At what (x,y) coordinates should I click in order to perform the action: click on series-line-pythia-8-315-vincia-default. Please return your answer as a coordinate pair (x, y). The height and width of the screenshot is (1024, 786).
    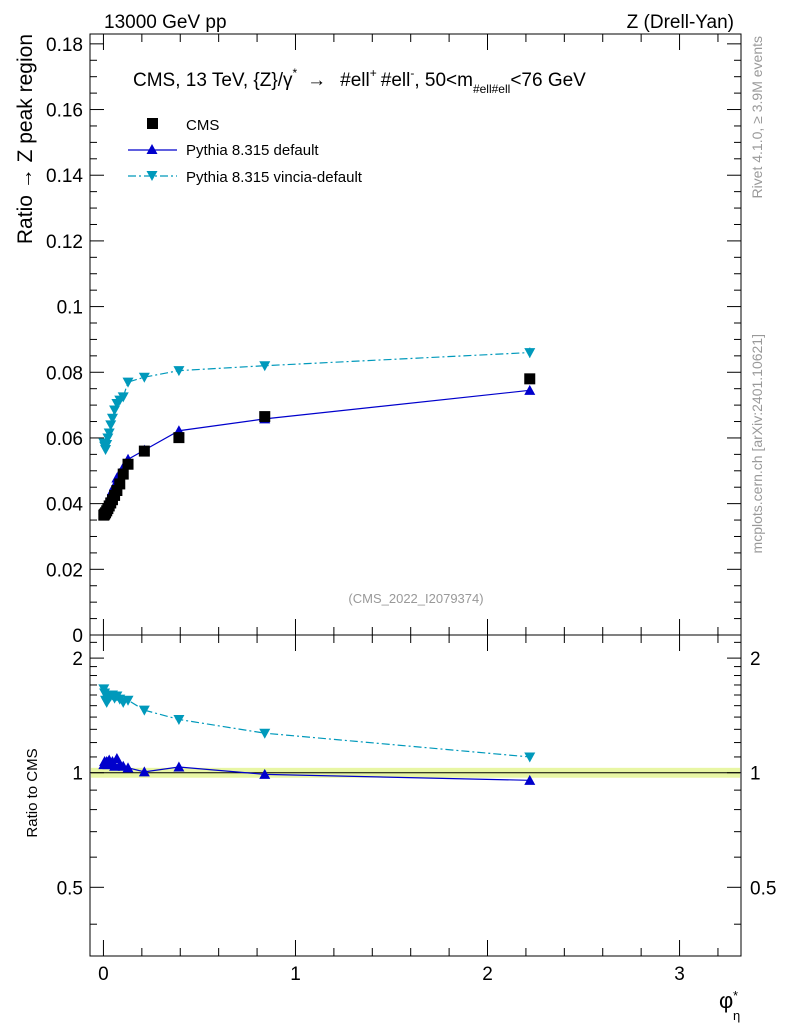
    Looking at the image, I should click on (316, 401).